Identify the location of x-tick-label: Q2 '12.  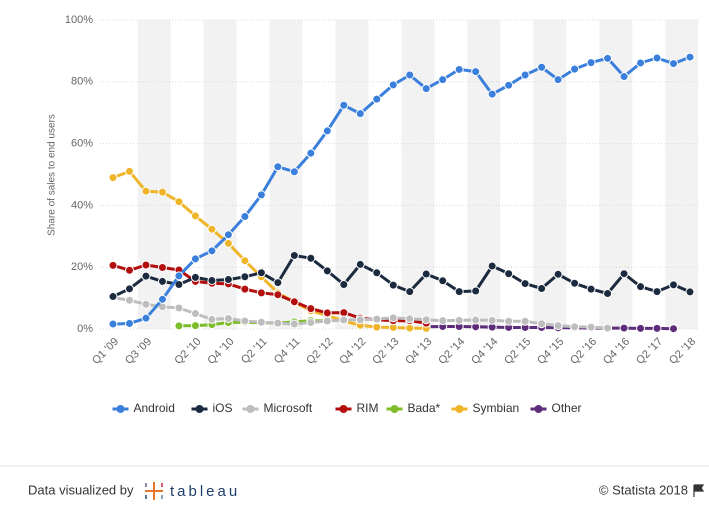
(319, 351).